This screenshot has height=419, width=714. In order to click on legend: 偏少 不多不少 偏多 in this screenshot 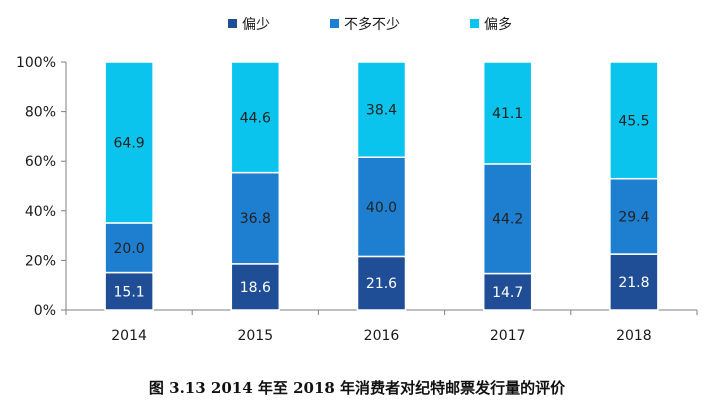, I will do `click(370, 24)`.